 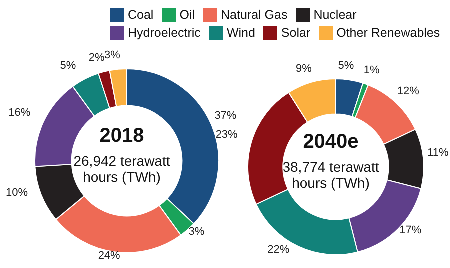 What do you see at coordinates (279, 250) in the screenshot?
I see `data-label: 22%` at bounding box center [279, 250].